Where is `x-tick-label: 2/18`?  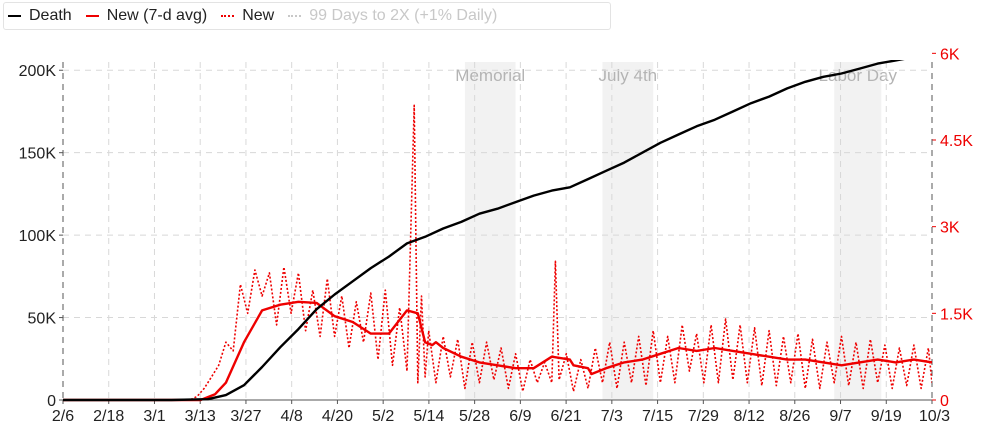
x-tick-label: 2/18 is located at coordinates (108, 416).